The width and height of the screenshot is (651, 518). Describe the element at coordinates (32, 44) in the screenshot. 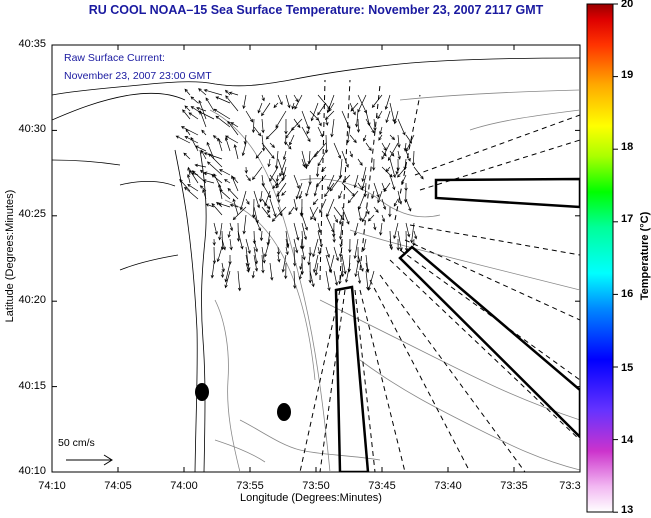

I see `y-tick-label: 40:35` at that location.